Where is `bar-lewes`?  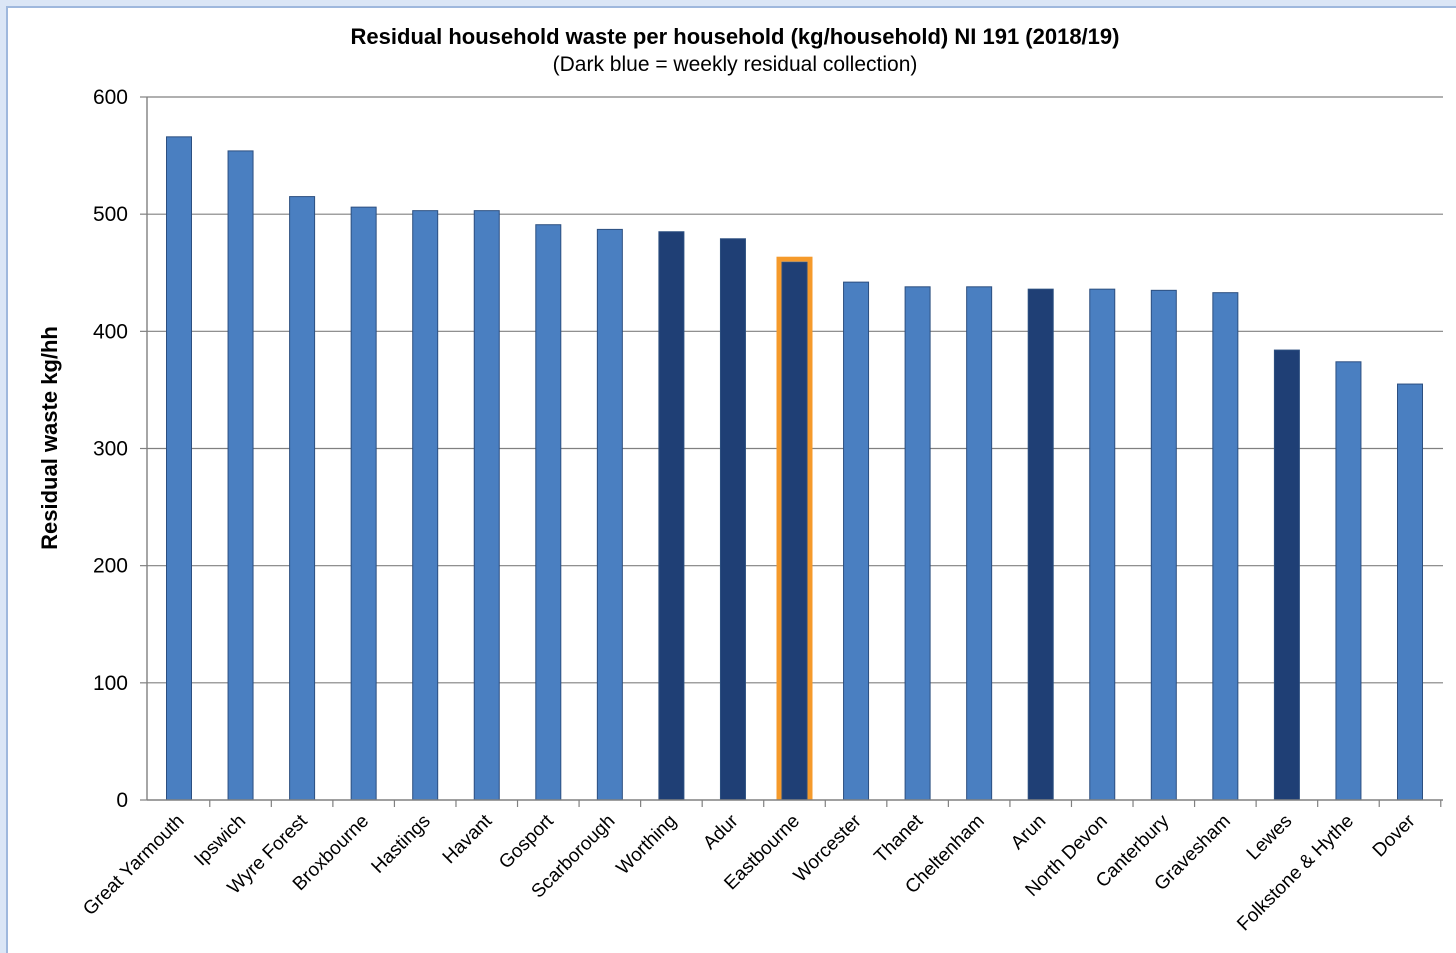
bar-lewes is located at coordinates (1286, 575).